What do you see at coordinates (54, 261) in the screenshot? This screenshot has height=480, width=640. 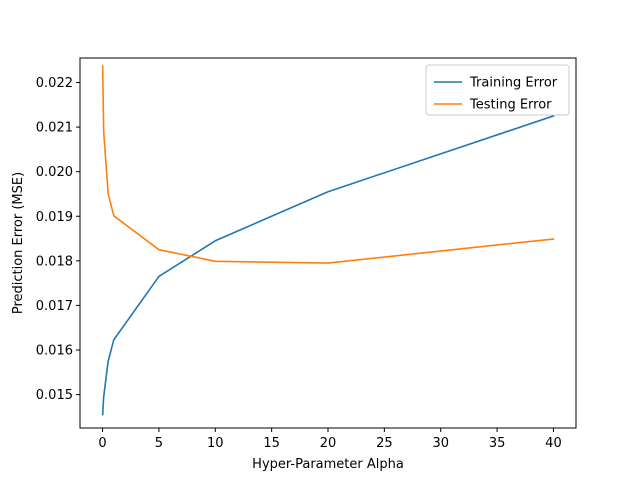 I see `y-tick-label: 0.018` at bounding box center [54, 261].